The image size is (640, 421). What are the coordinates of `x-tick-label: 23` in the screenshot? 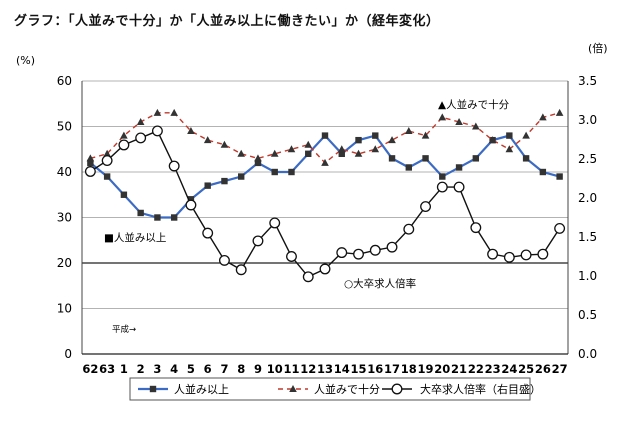 It's located at (493, 369).